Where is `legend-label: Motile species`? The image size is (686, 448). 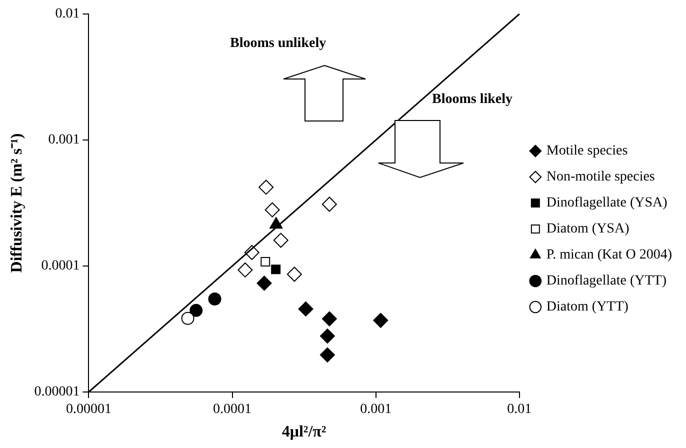 legend-label: Motile species is located at coordinates (587, 151).